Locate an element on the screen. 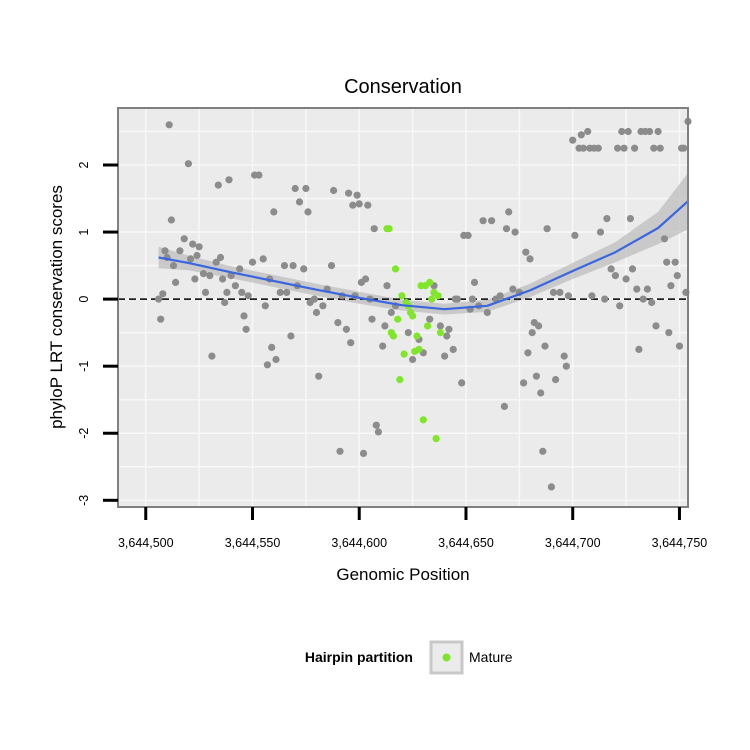  legend-marker-mature is located at coordinates (446, 657).